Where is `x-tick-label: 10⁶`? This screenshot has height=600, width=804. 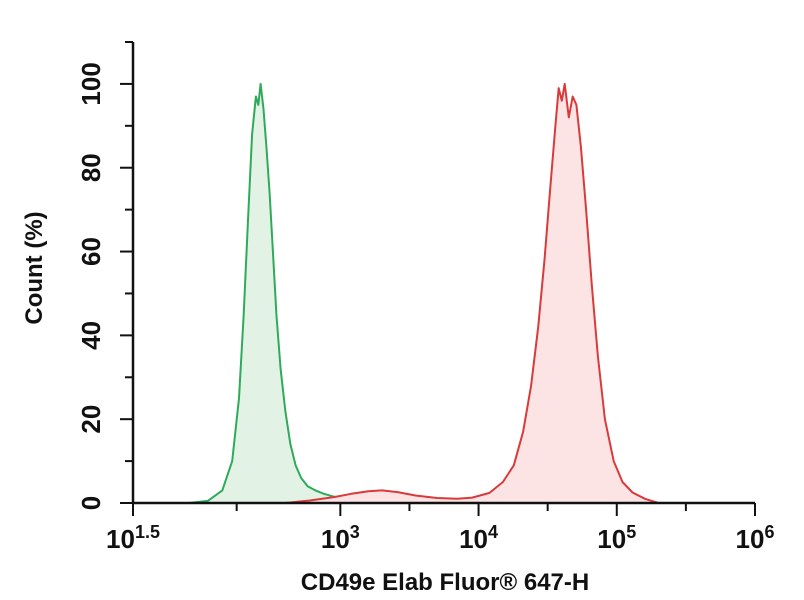 x-tick-label: 10⁶ is located at coordinates (755, 538).